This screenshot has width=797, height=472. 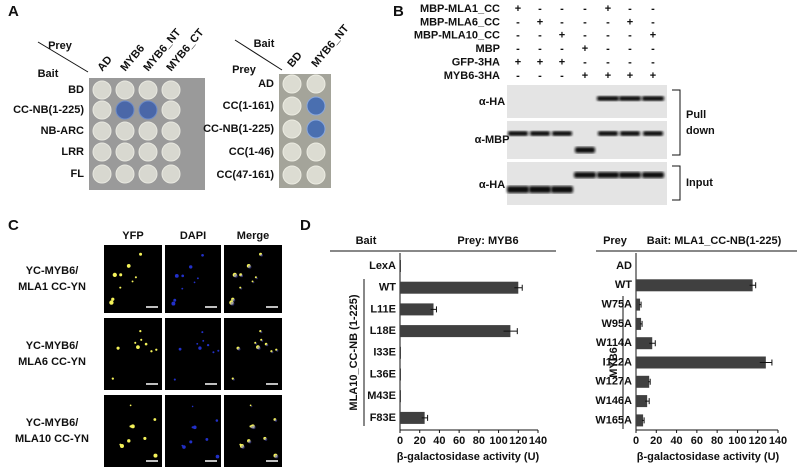 I want to click on row-label: YC-MYB6/, so click(x=52, y=346).